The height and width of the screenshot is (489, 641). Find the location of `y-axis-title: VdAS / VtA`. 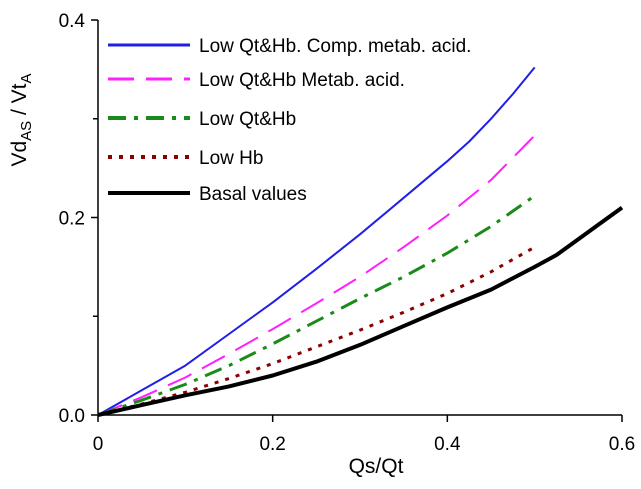

y-axis-title: VdAS / VtA is located at coordinates (21, 119).